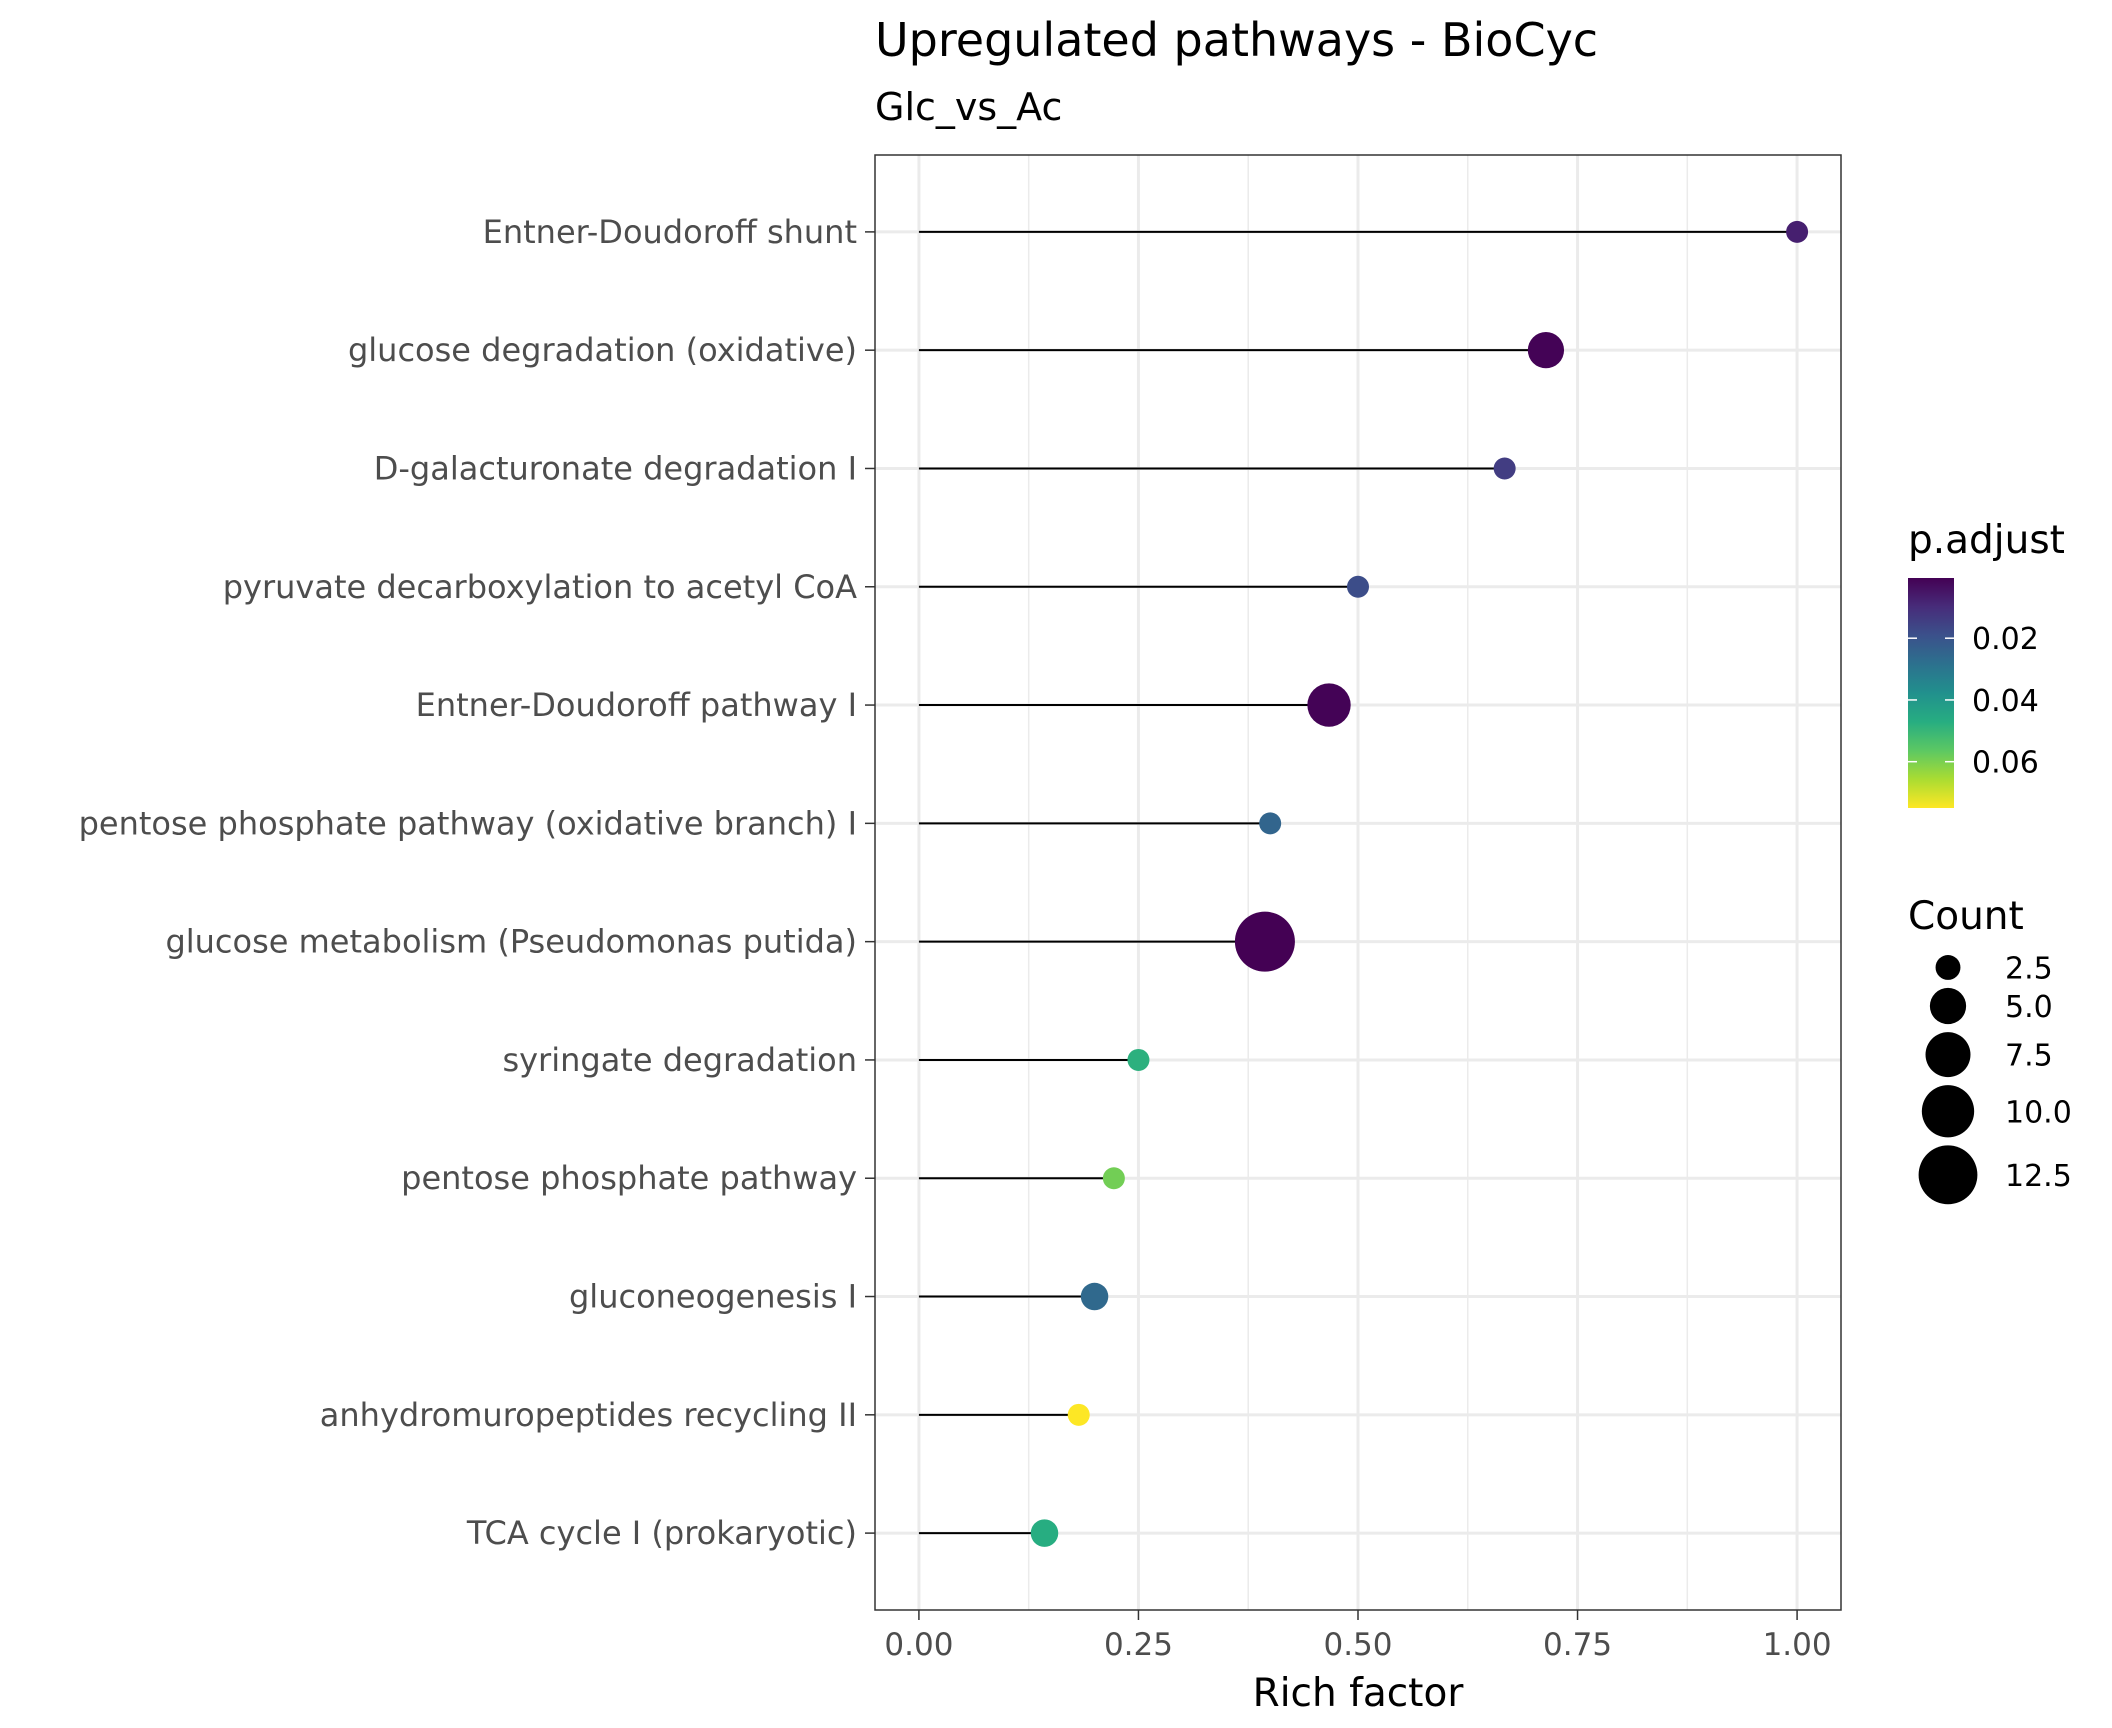  Describe the element at coordinates (2029, 1007) in the screenshot. I see `size-legend-label: 5.0` at that location.